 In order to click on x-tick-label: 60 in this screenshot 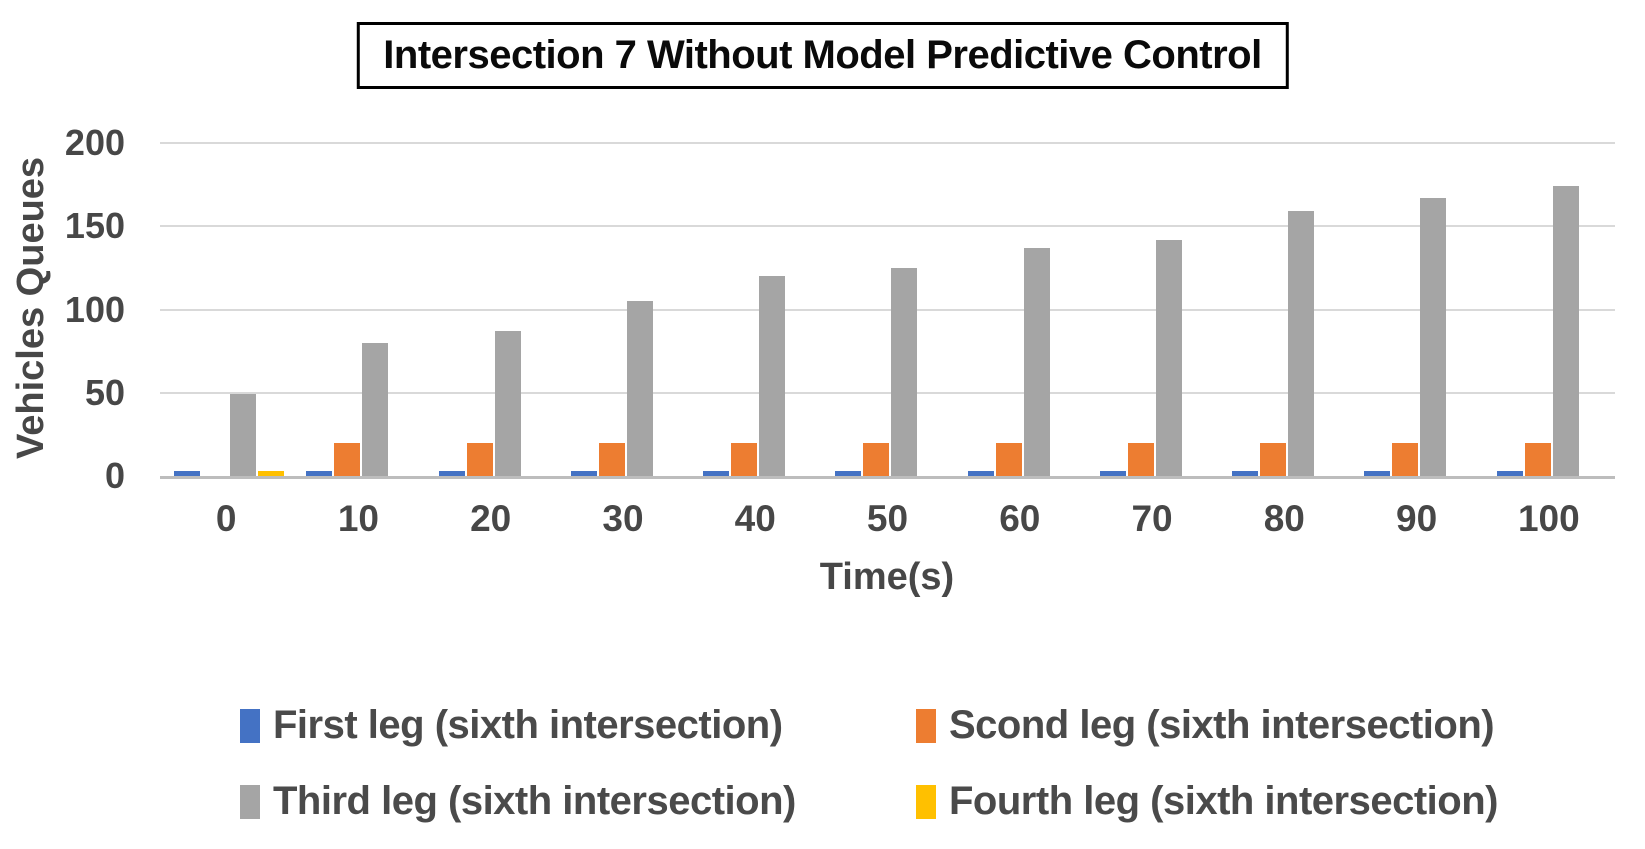, I will do `click(1020, 518)`.